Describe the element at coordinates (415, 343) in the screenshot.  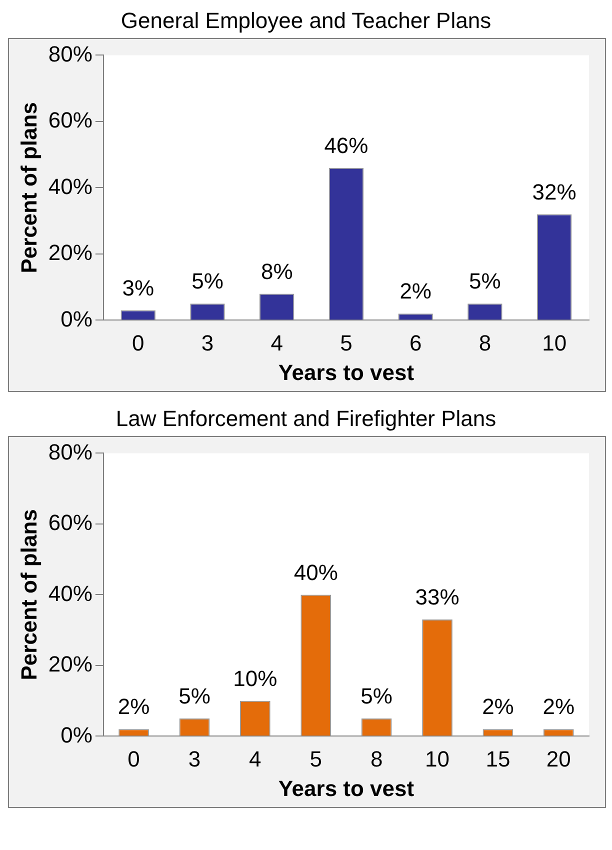
I see `x-tick-label: 6` at that location.